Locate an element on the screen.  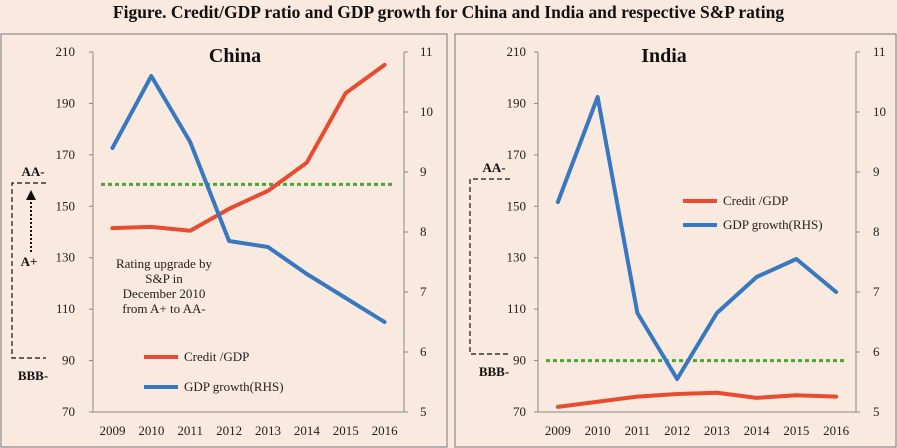
upgrade-arrow-head is located at coordinates (31, 195).